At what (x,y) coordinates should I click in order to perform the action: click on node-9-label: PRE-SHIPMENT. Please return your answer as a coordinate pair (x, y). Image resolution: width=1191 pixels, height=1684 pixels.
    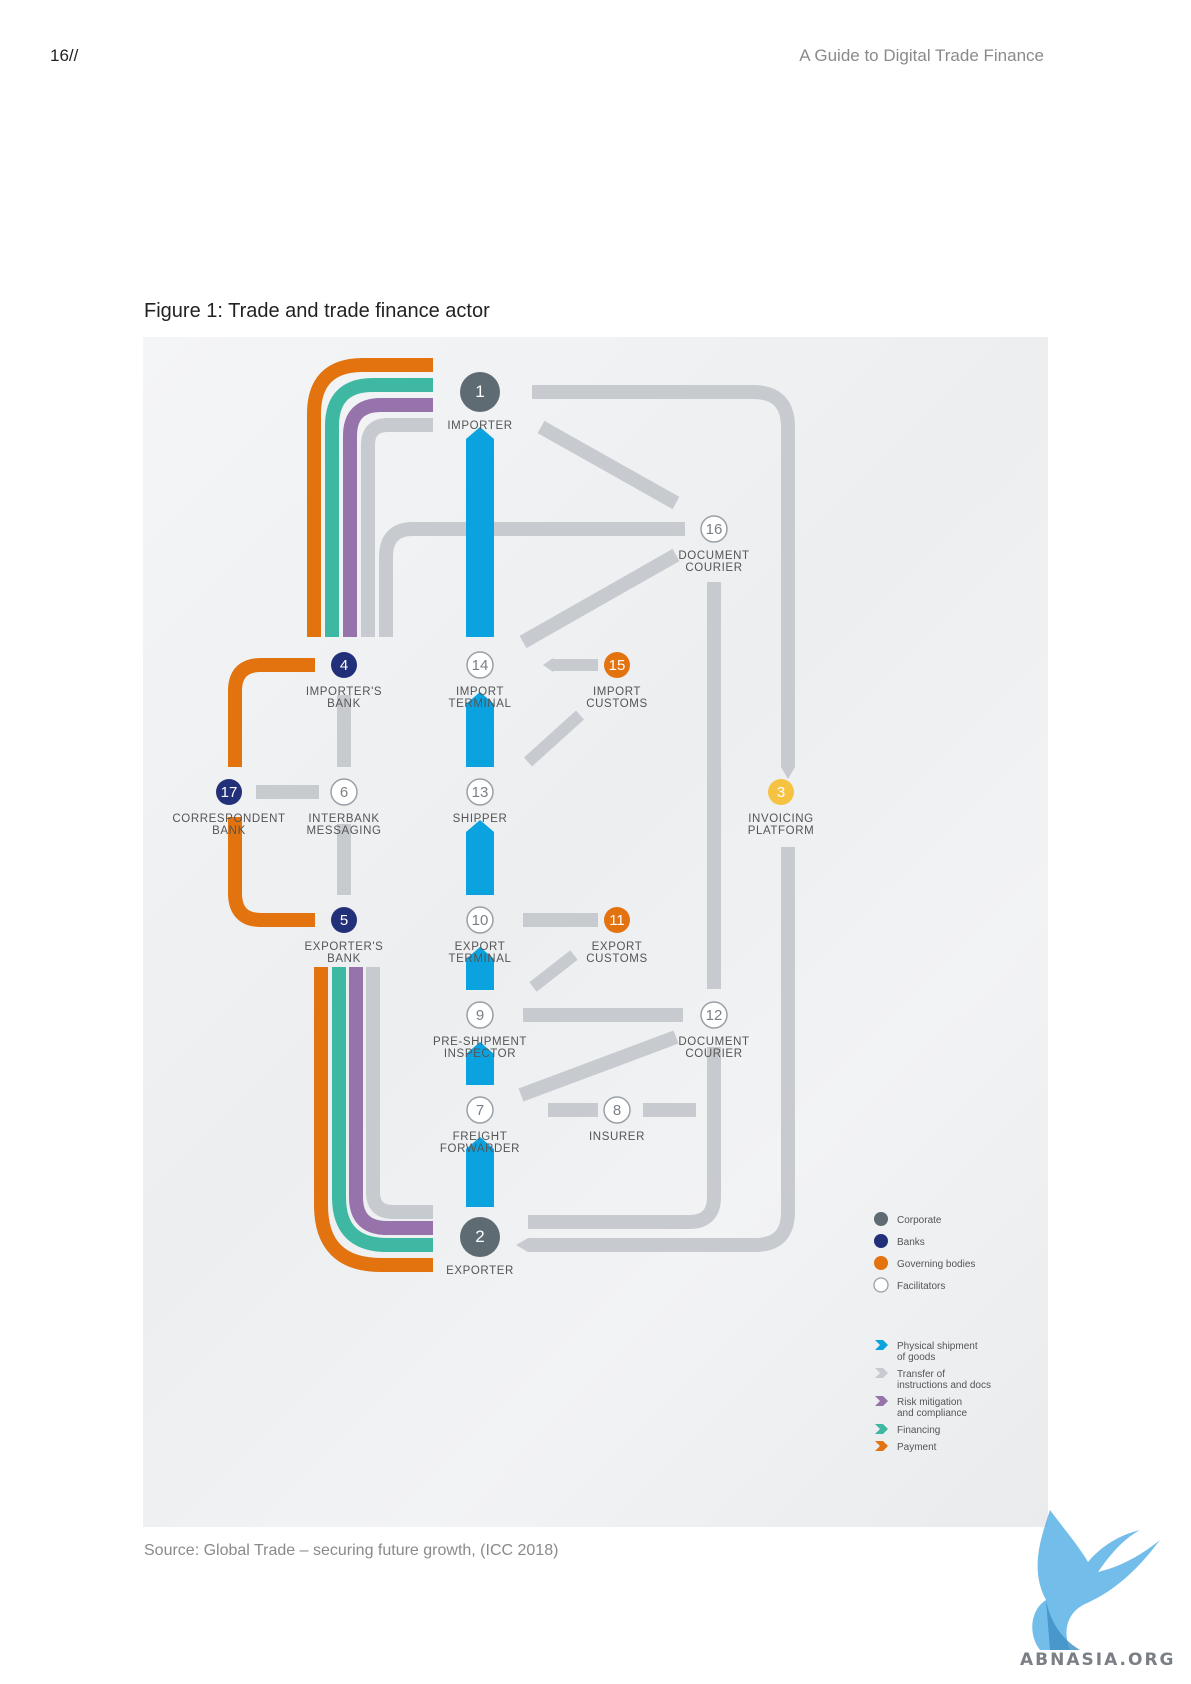
    Looking at the image, I should click on (480, 1042).